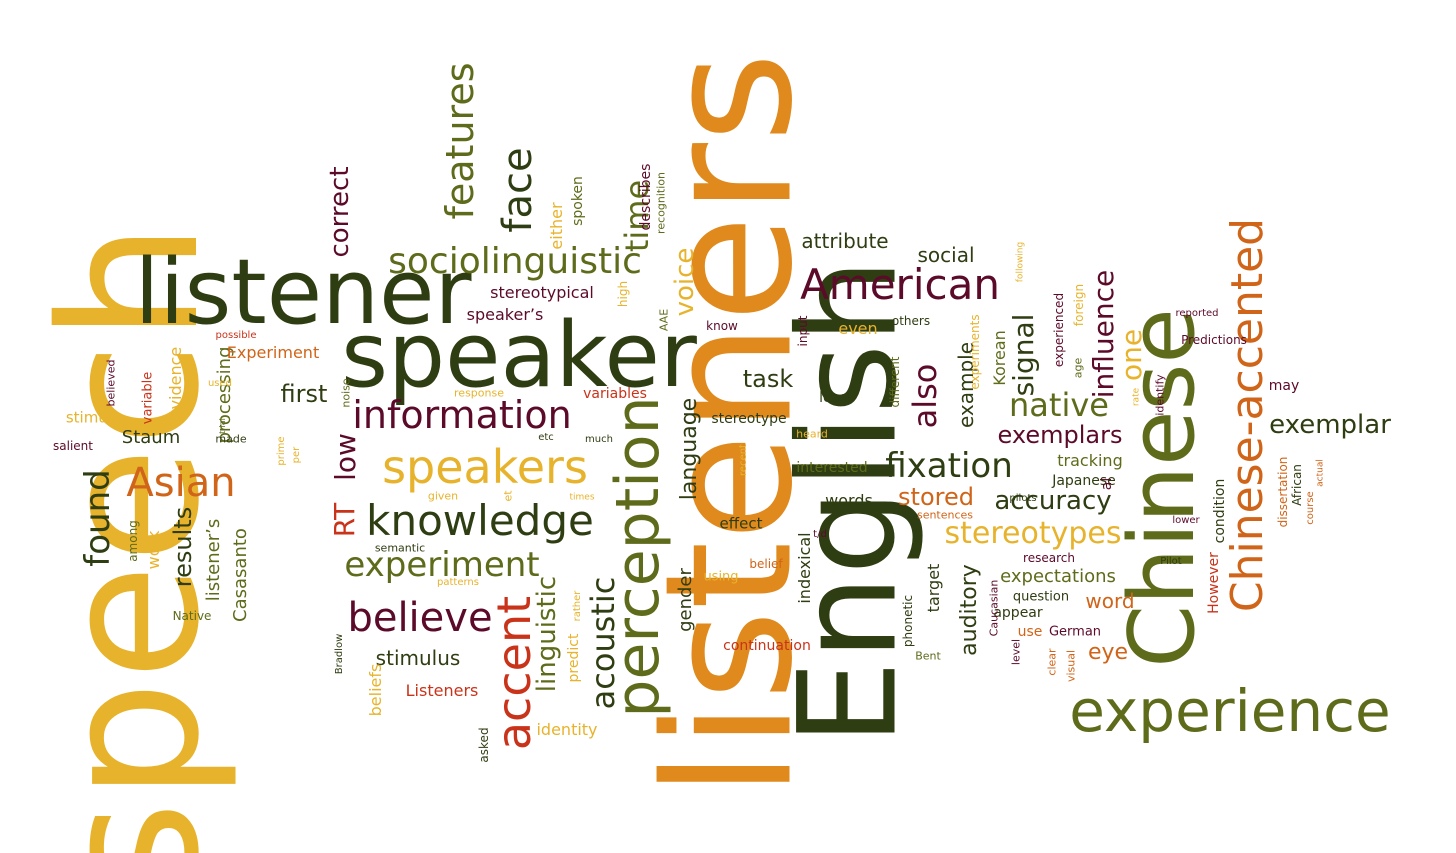  What do you see at coordinates (804, 568) in the screenshot?
I see `cloud-word: indexical` at bounding box center [804, 568].